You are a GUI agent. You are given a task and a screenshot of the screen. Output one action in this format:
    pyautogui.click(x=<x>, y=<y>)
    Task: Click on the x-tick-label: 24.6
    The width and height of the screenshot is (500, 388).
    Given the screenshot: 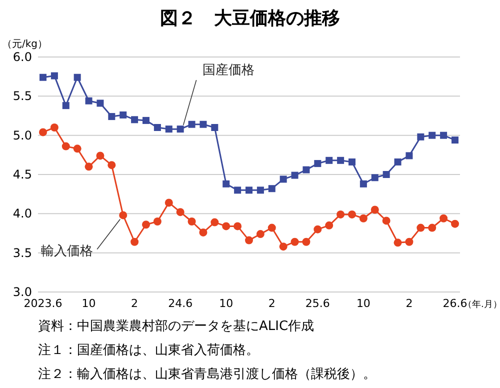 What is the action you would take?
    pyautogui.click(x=180, y=303)
    